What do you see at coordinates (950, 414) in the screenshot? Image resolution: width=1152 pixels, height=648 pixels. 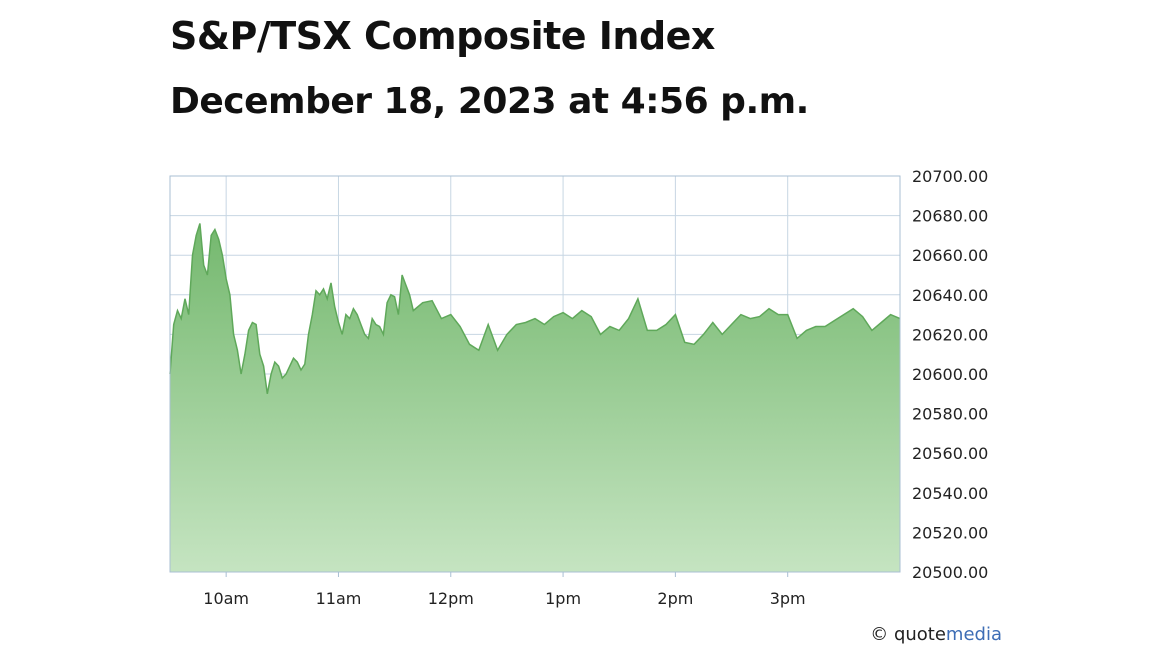 I see `y-tick-label: 20580.00` at bounding box center [950, 414].